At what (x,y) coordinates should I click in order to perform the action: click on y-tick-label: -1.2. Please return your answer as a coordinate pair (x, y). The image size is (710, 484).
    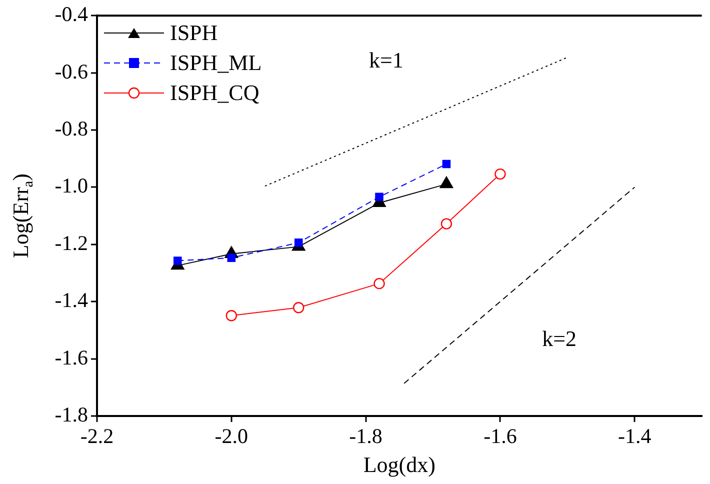
    Looking at the image, I should click on (71, 242).